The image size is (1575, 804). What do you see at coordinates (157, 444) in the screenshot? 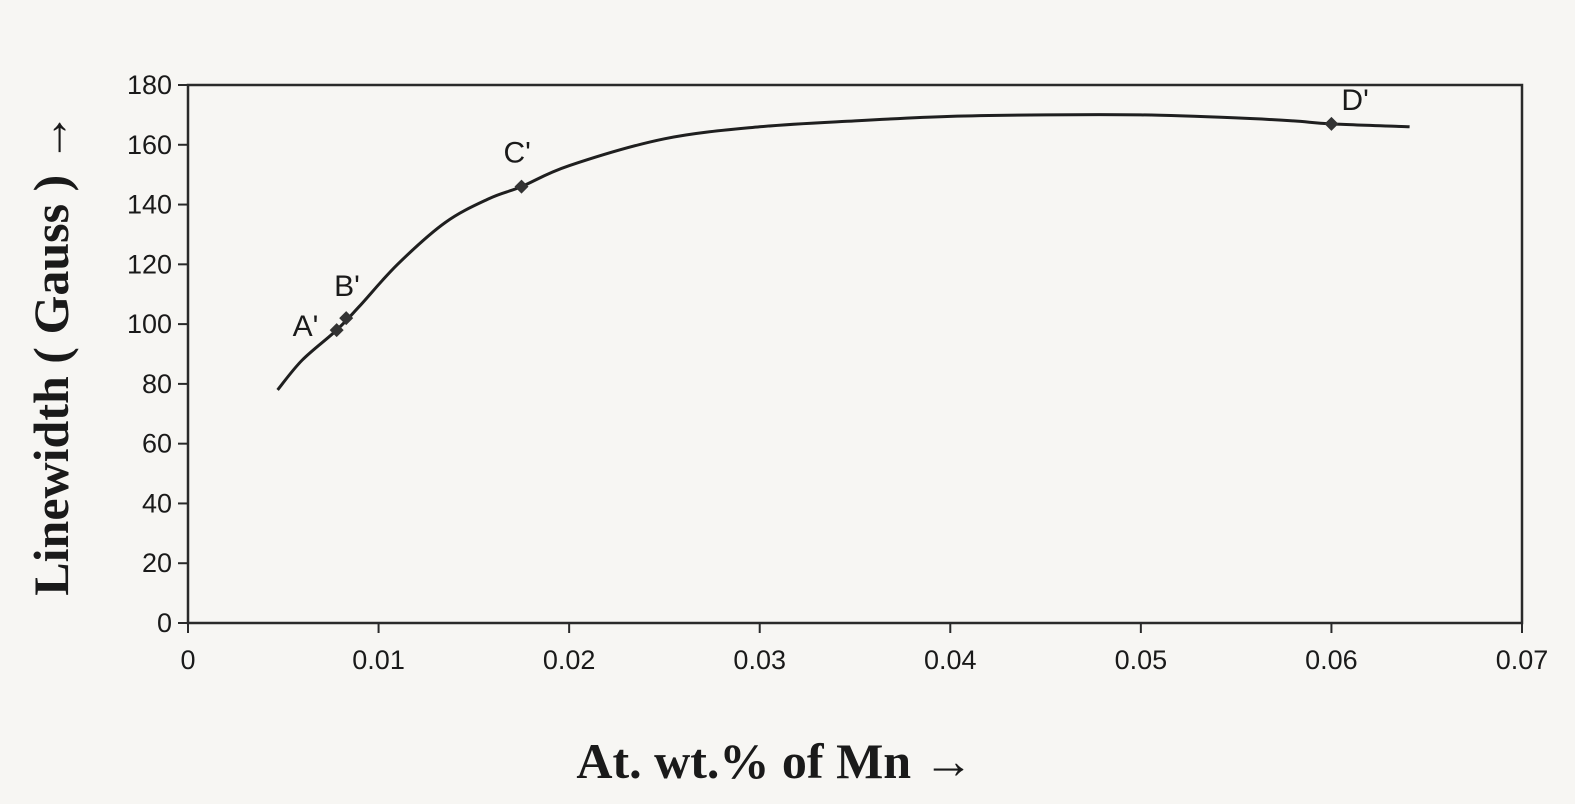
I see `y-tick-label: 60` at bounding box center [157, 444].